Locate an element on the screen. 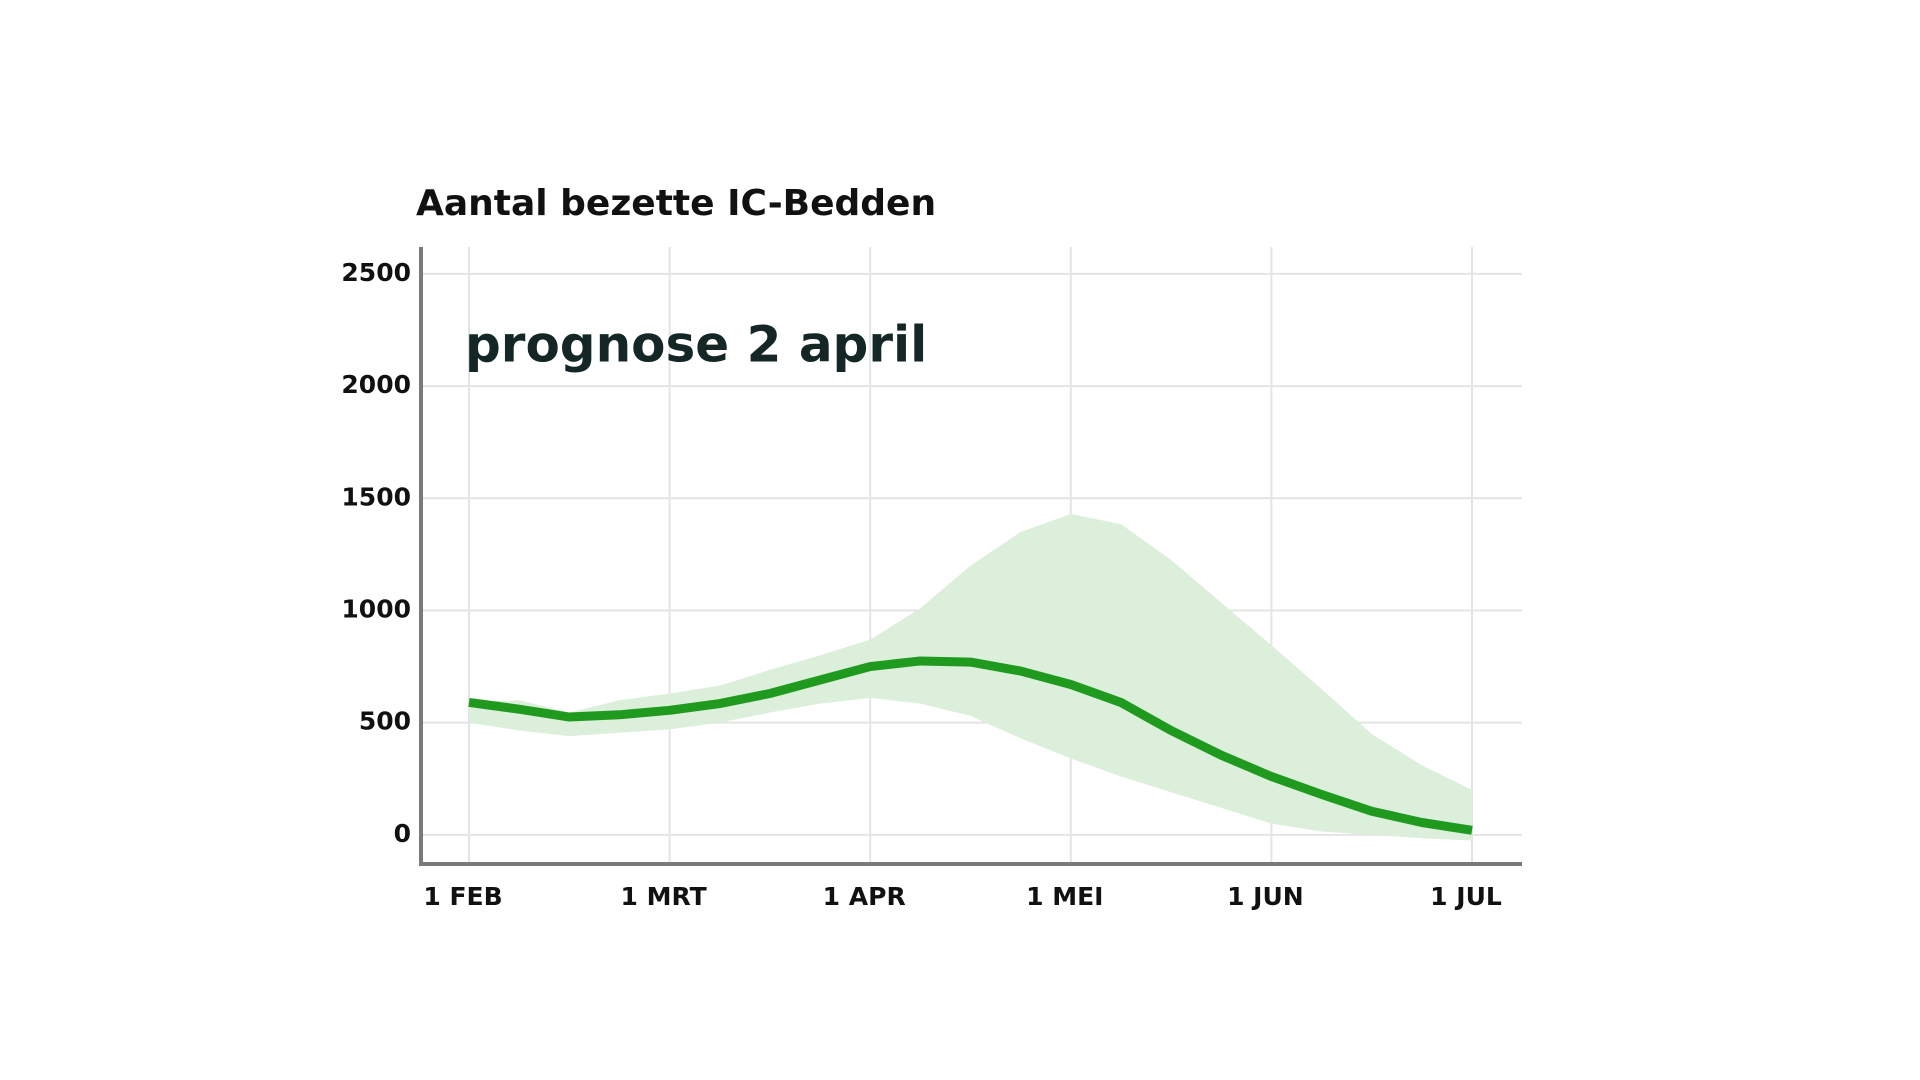  x-tick-label: 1 MRT is located at coordinates (664, 896).